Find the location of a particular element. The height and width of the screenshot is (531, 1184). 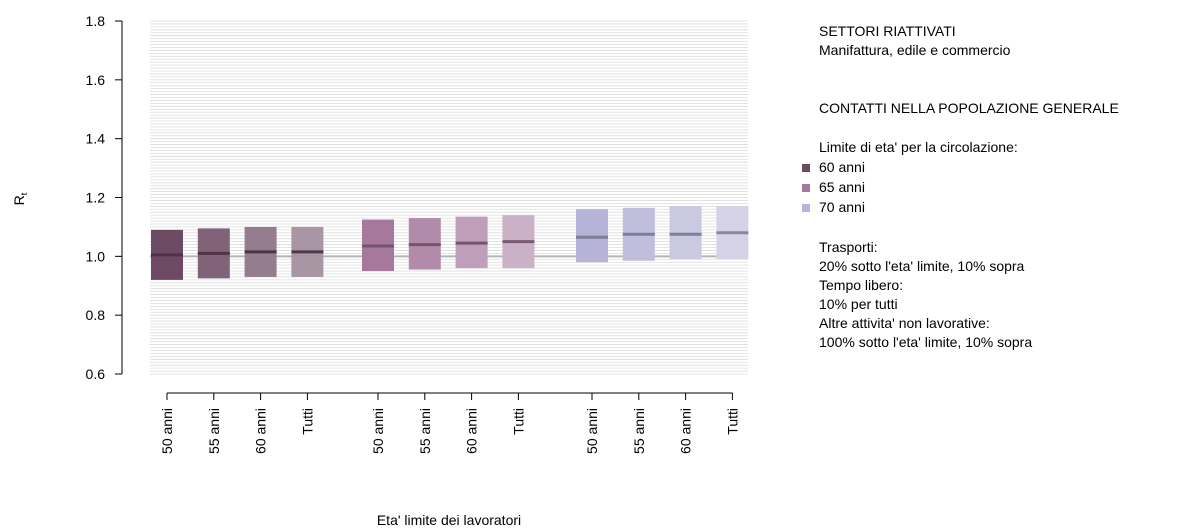

legend-title-contacts: CONTATTI NELLA POPOLAZIONE GENERALE is located at coordinates (969, 108).